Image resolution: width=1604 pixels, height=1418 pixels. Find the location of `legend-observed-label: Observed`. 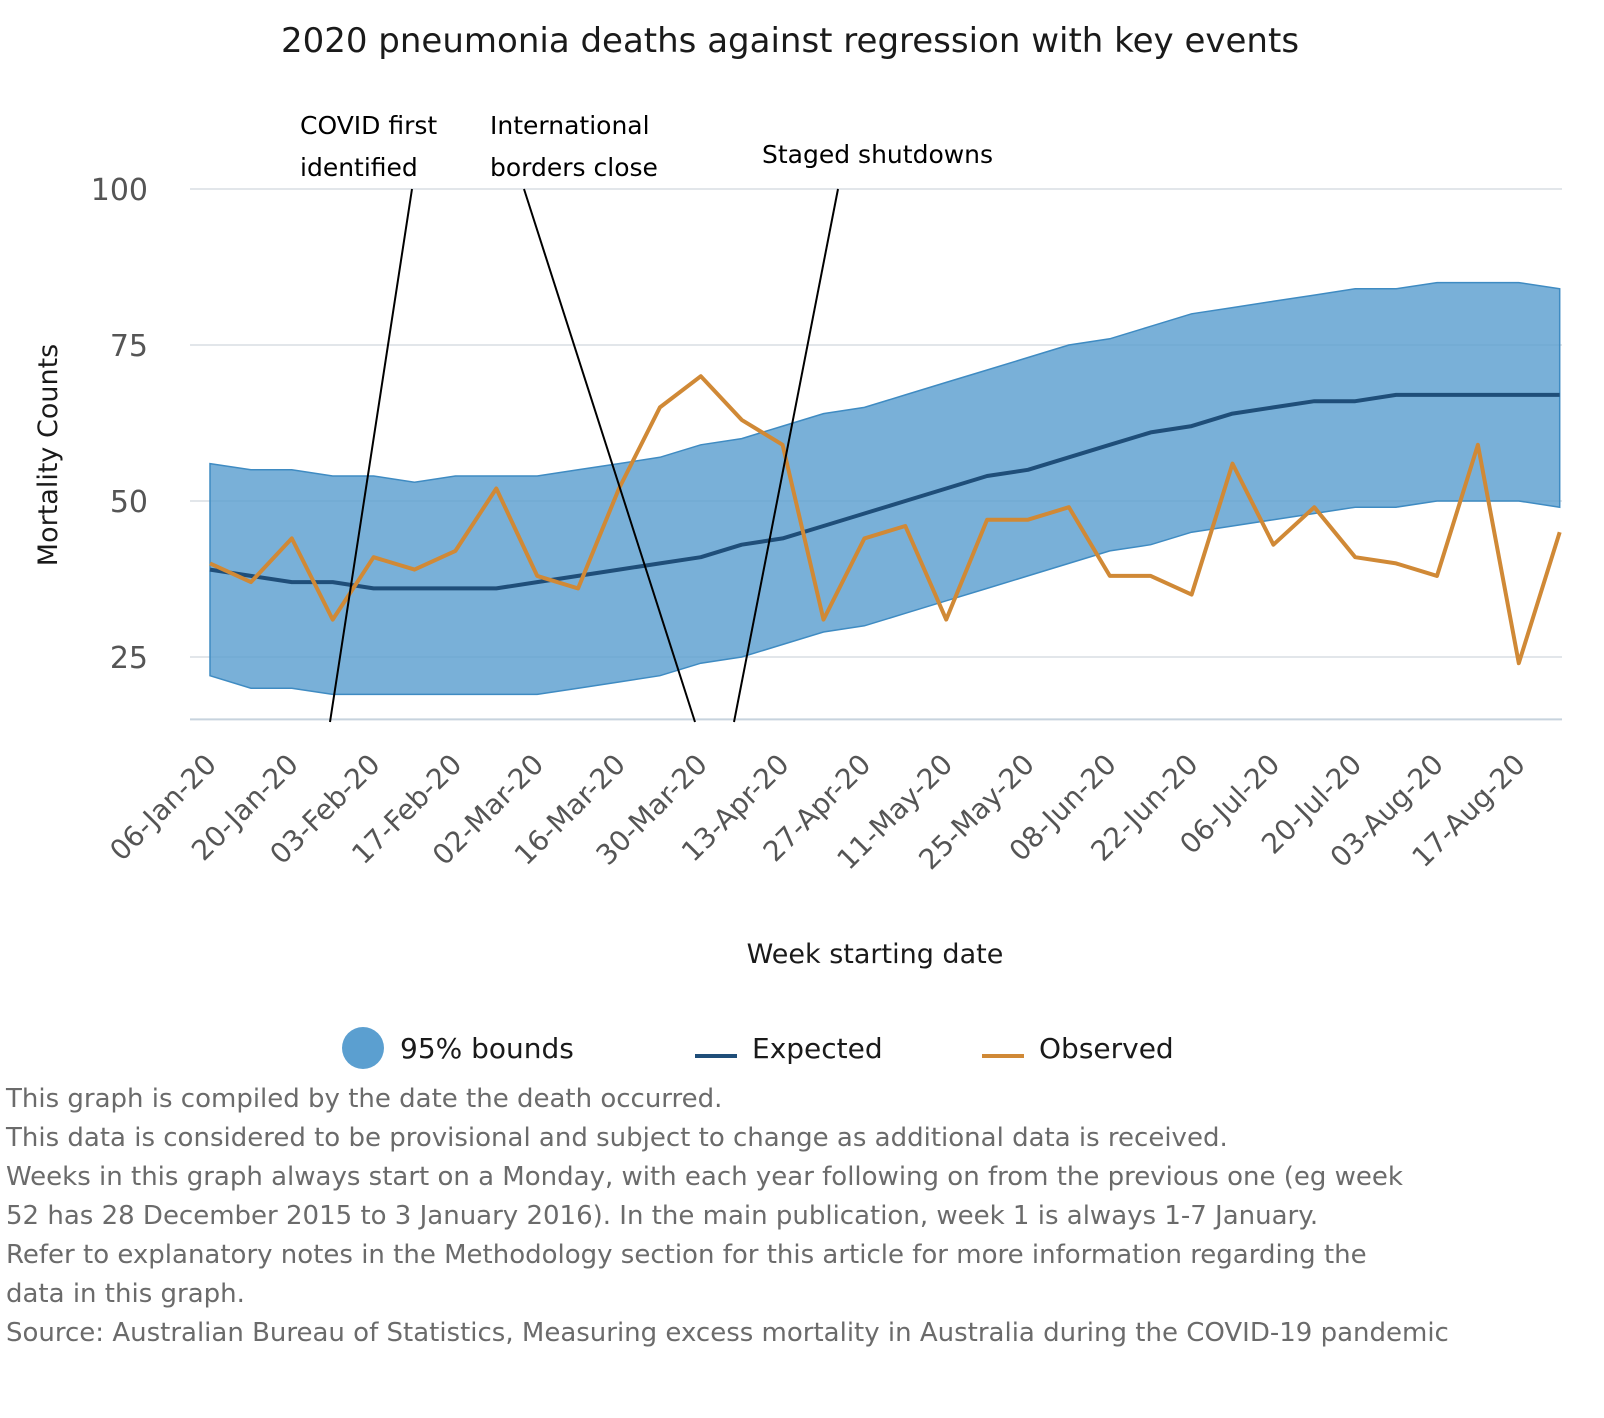

legend-observed-label: Observed is located at coordinates (1106, 1048).